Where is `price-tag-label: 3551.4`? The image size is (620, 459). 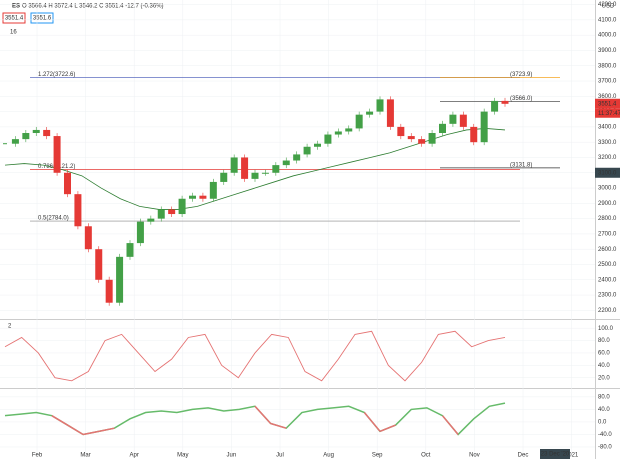 price-tag-label: 3551.4 is located at coordinates (607, 104).